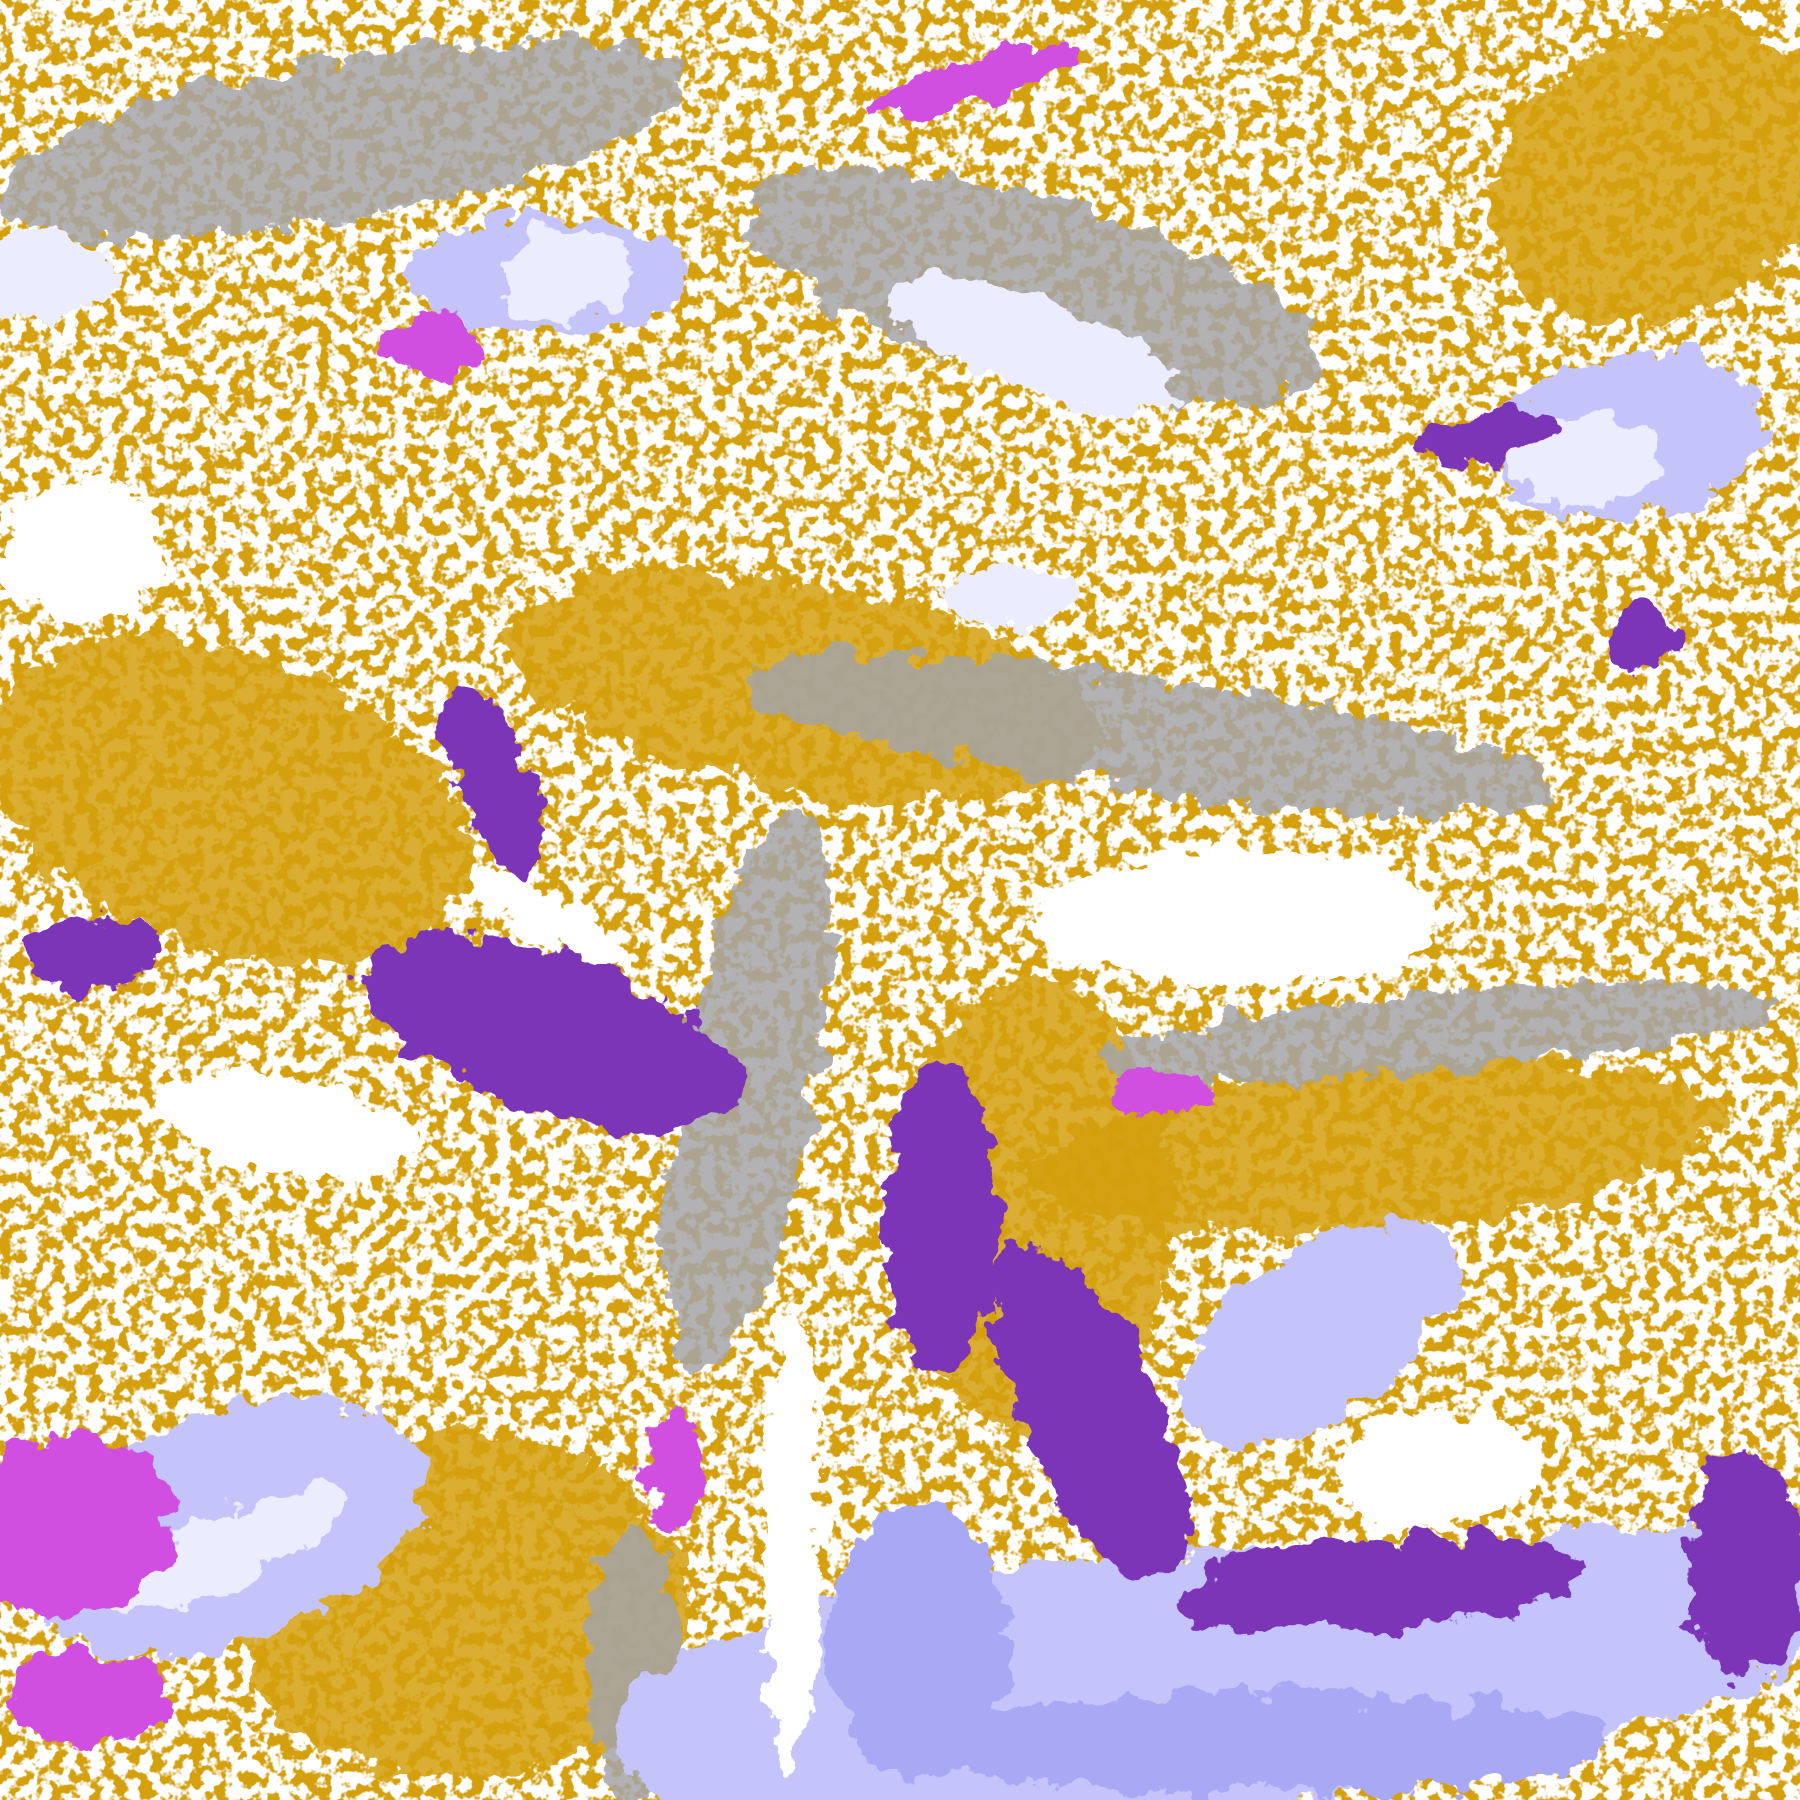 Image resolution: width=1800 pixels, height=1800 pixels. What do you see at coordinates (1320, 1331) in the screenshot?
I see `cloud-region-lavender` at bounding box center [1320, 1331].